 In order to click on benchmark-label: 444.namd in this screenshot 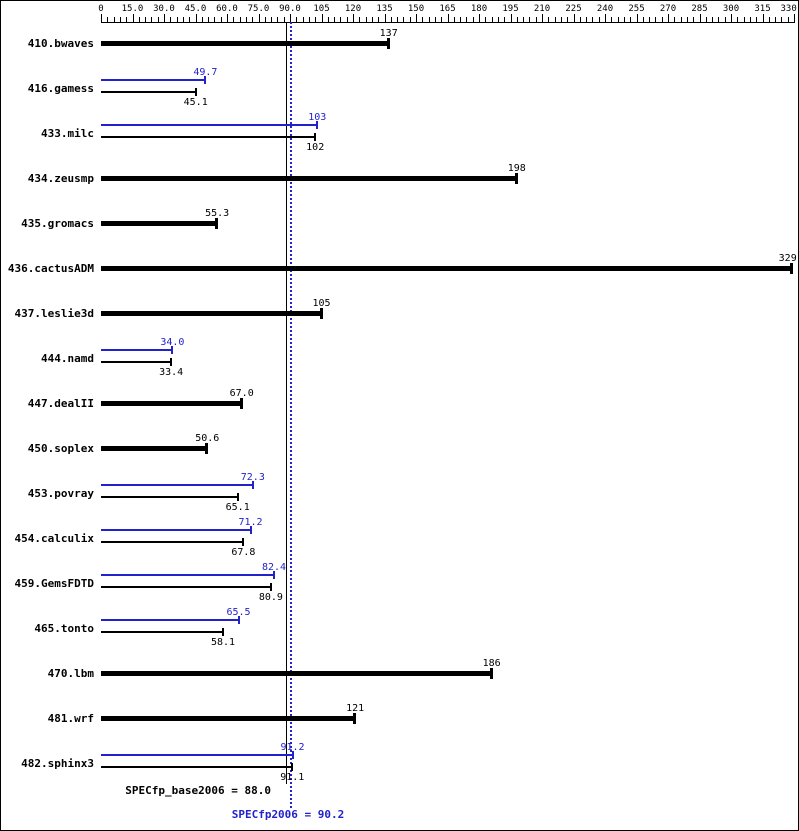, I will do `click(67, 358)`.